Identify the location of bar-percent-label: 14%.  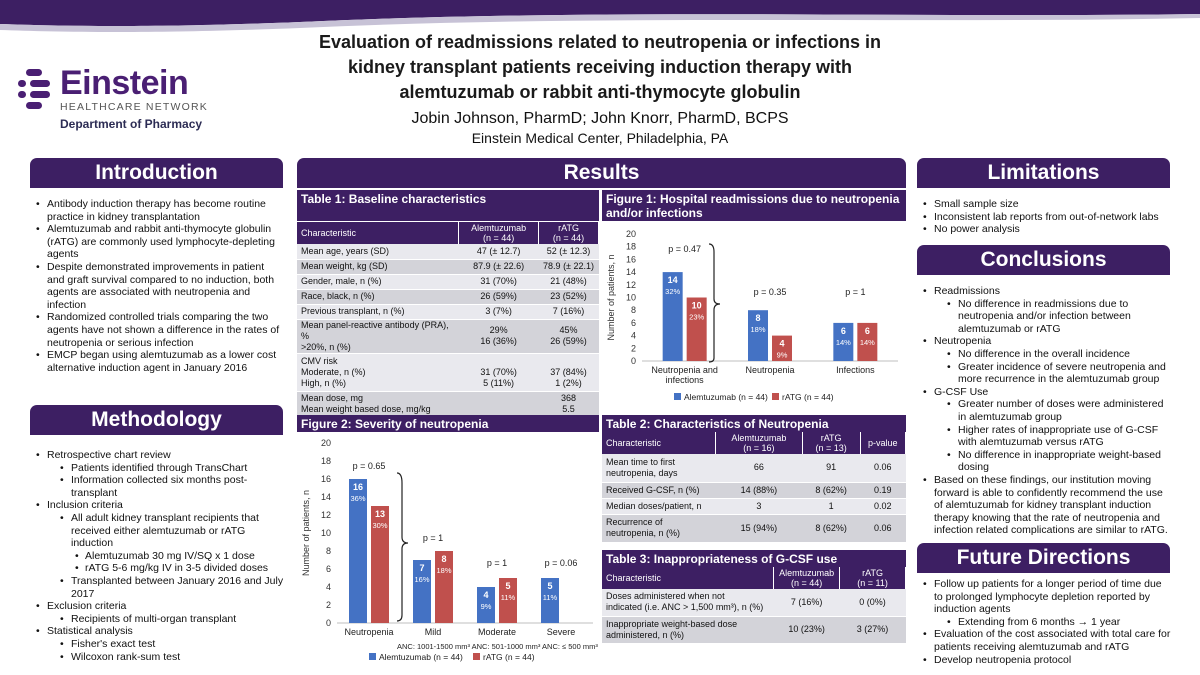
(843, 342).